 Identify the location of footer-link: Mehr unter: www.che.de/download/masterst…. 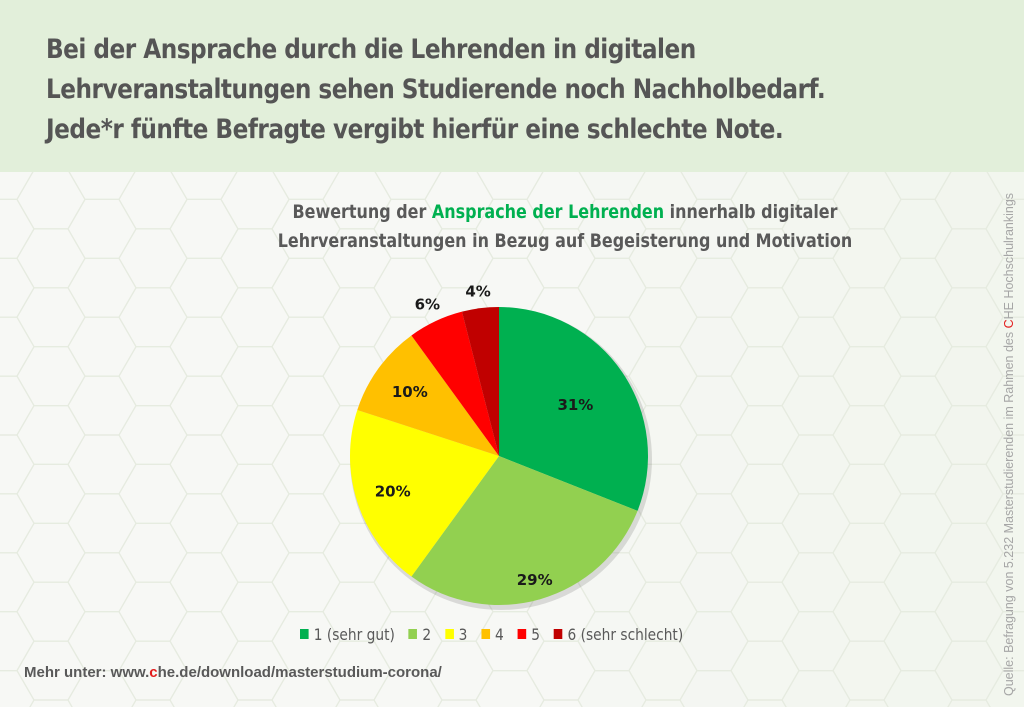
(233, 672).